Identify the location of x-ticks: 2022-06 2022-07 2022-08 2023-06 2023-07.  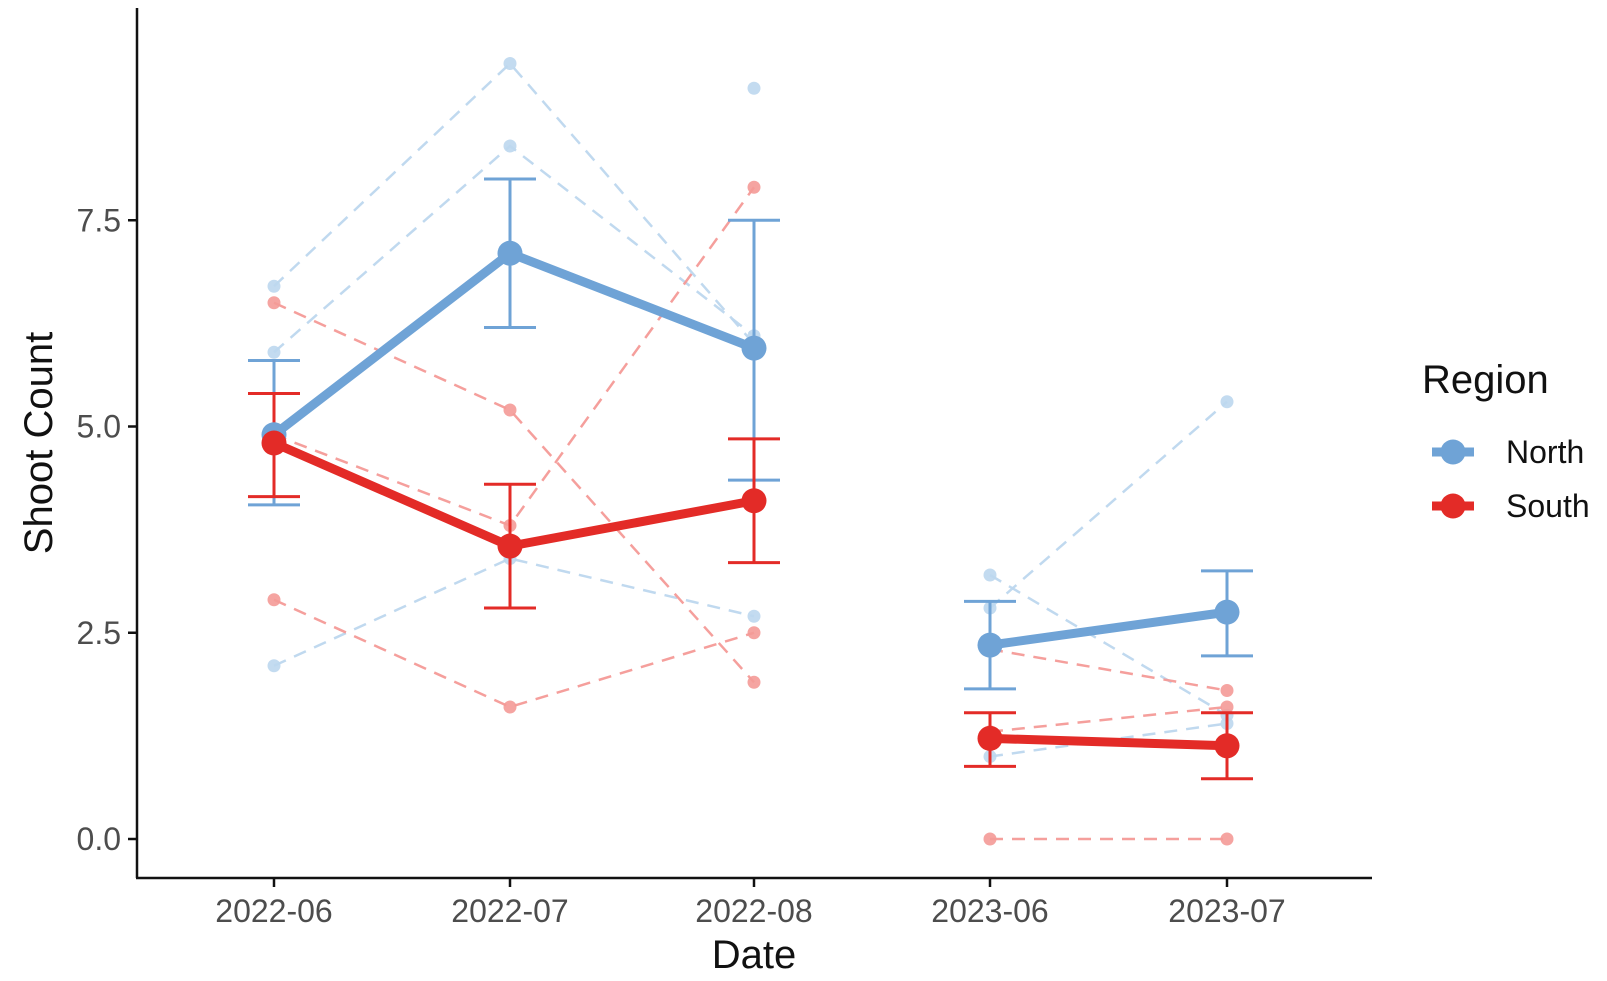
(750, 903).